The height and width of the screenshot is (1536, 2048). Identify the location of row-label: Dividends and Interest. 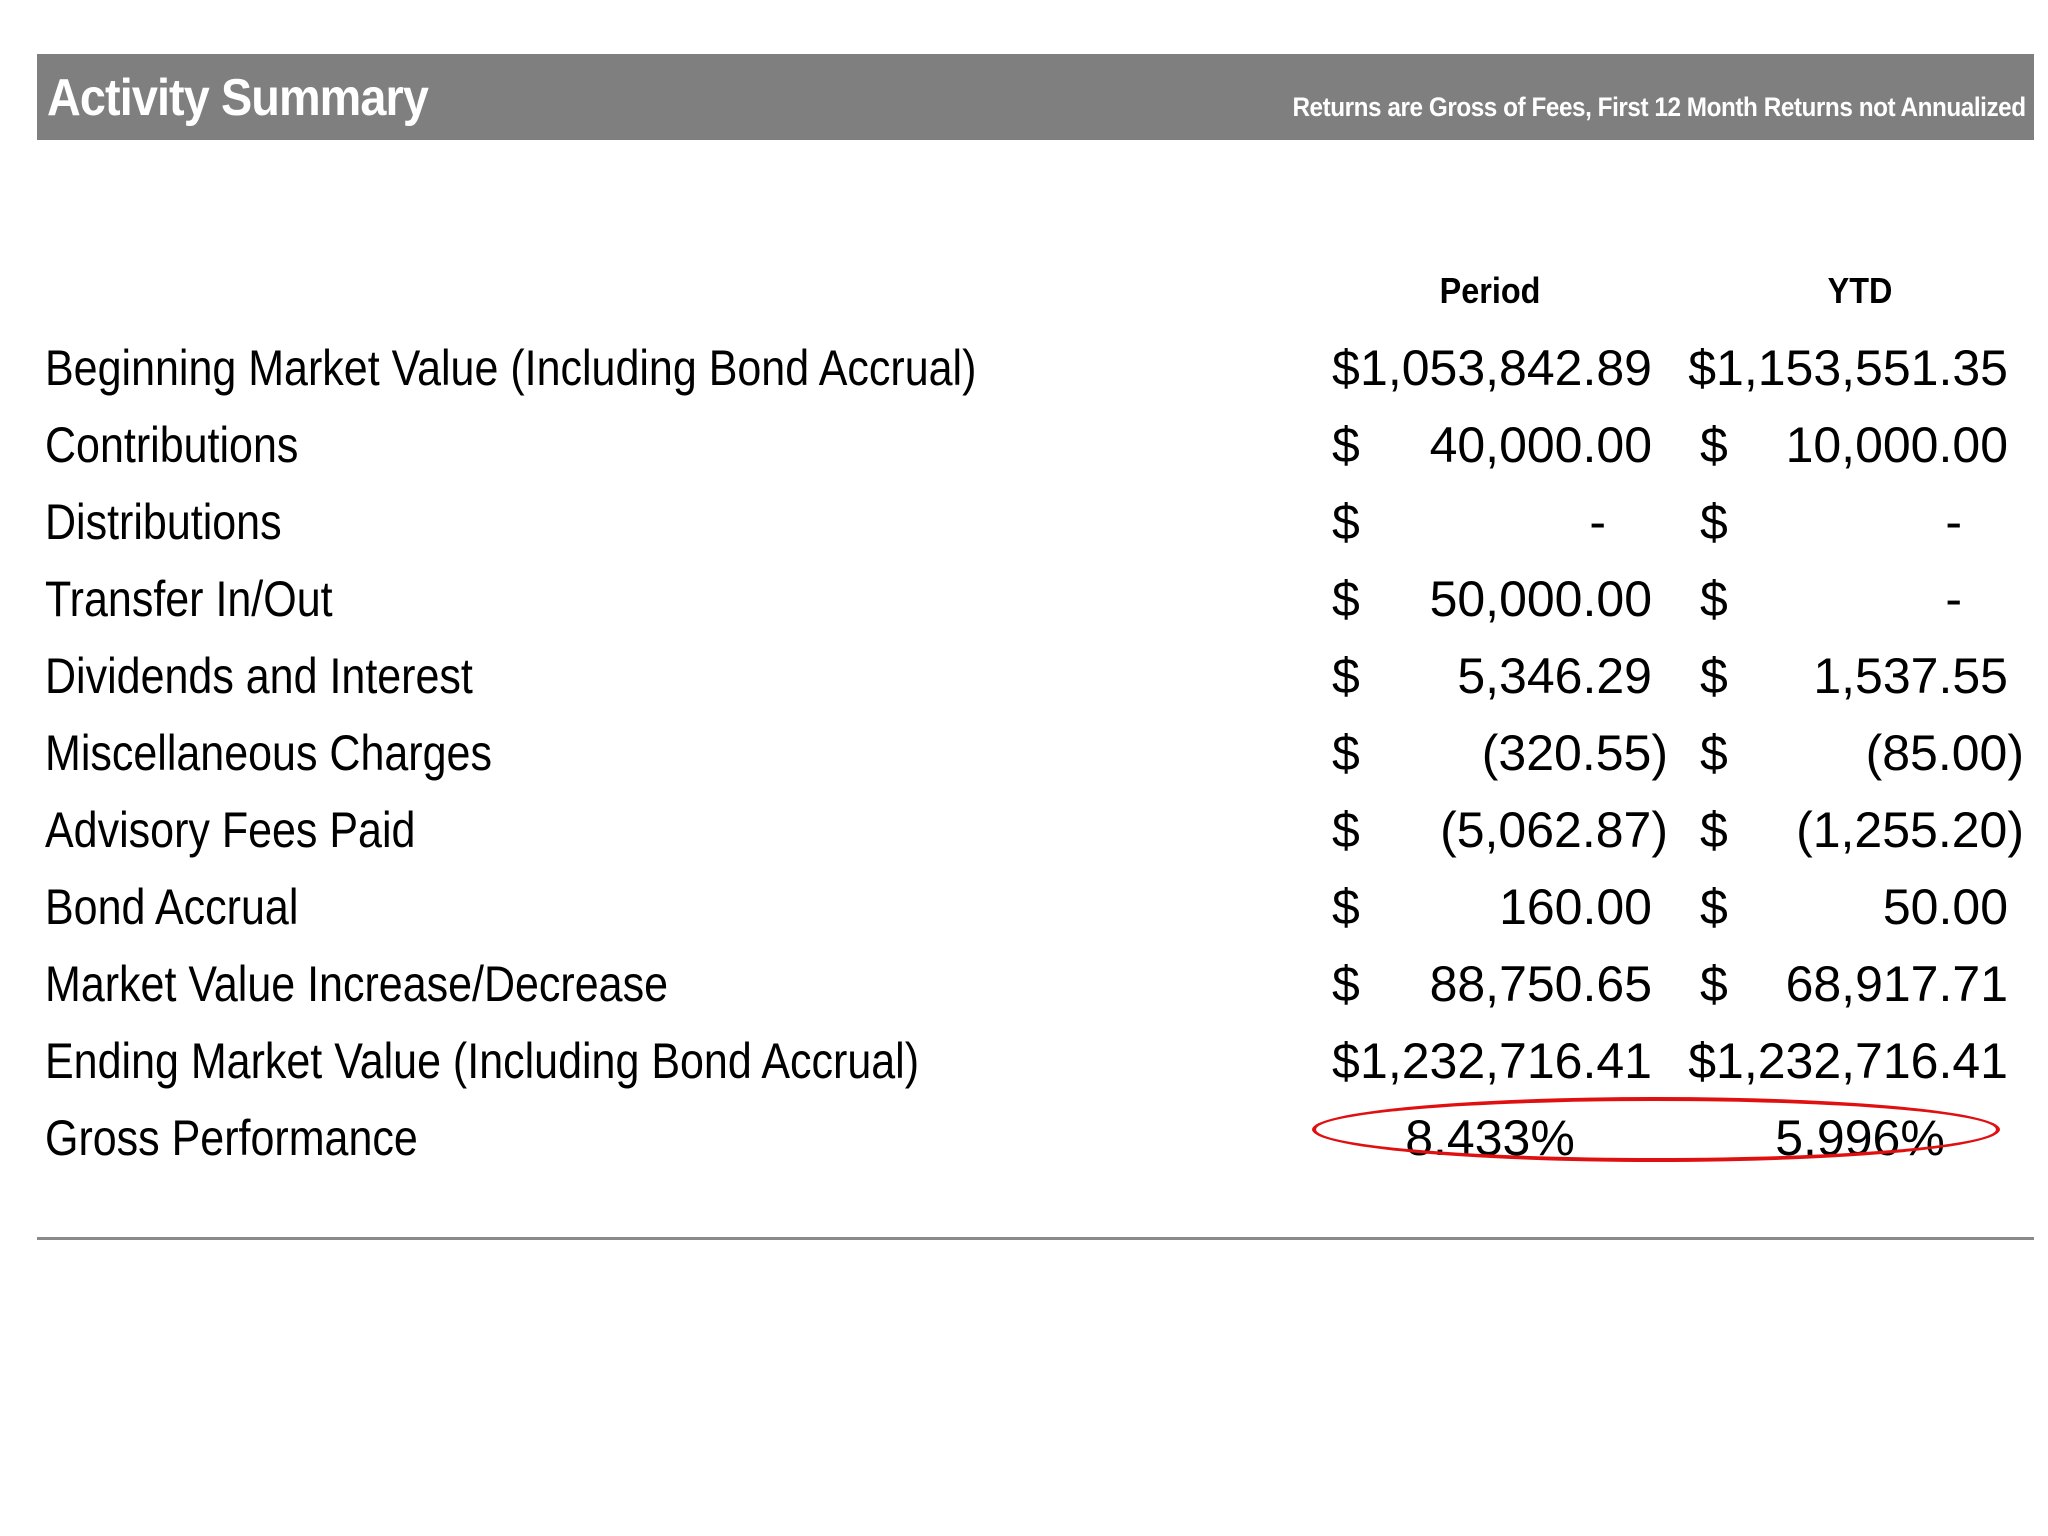
(259, 676).